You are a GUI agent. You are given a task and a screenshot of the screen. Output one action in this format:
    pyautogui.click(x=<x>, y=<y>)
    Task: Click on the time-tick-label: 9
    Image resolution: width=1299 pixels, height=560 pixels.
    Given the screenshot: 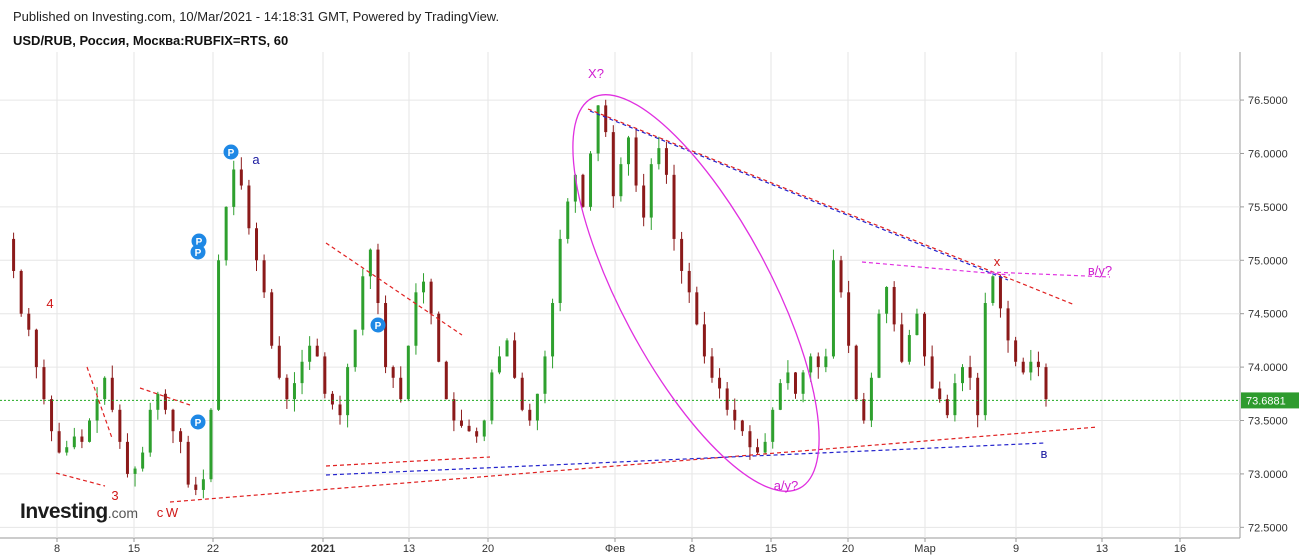 What is the action you would take?
    pyautogui.click(x=1016, y=549)
    